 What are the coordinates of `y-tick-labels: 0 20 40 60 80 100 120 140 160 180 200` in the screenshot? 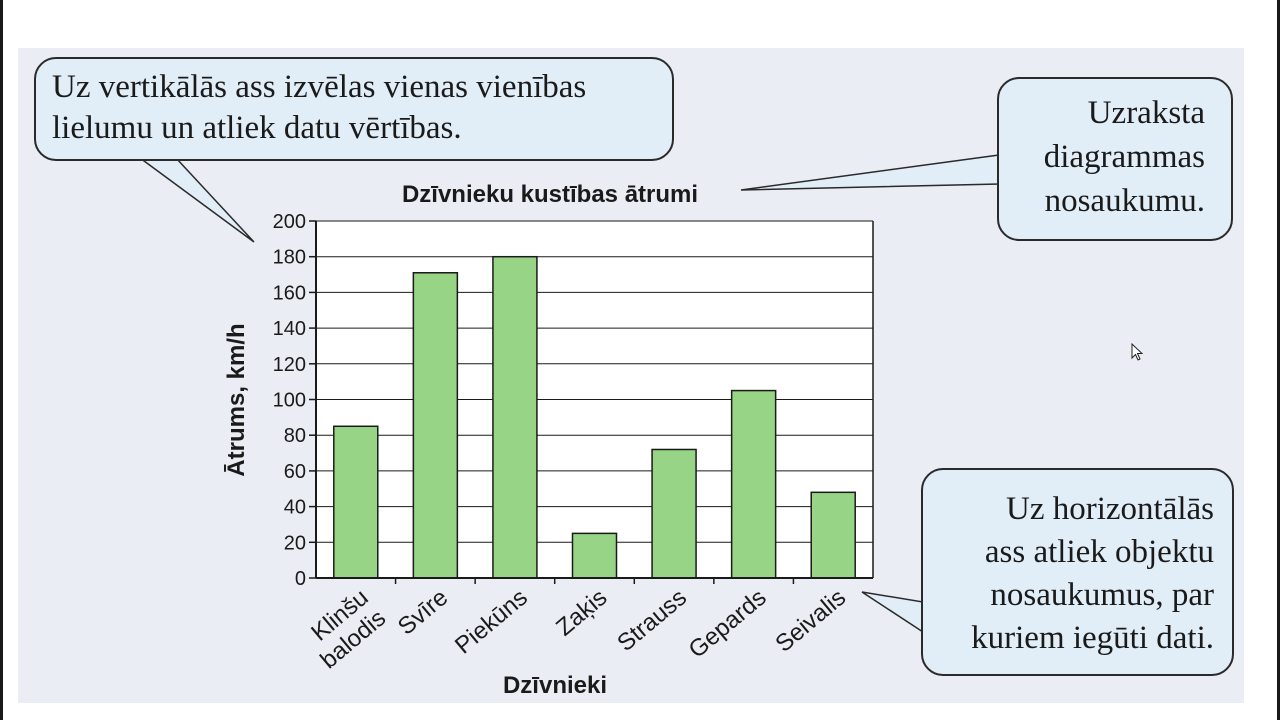 It's located at (294, 400).